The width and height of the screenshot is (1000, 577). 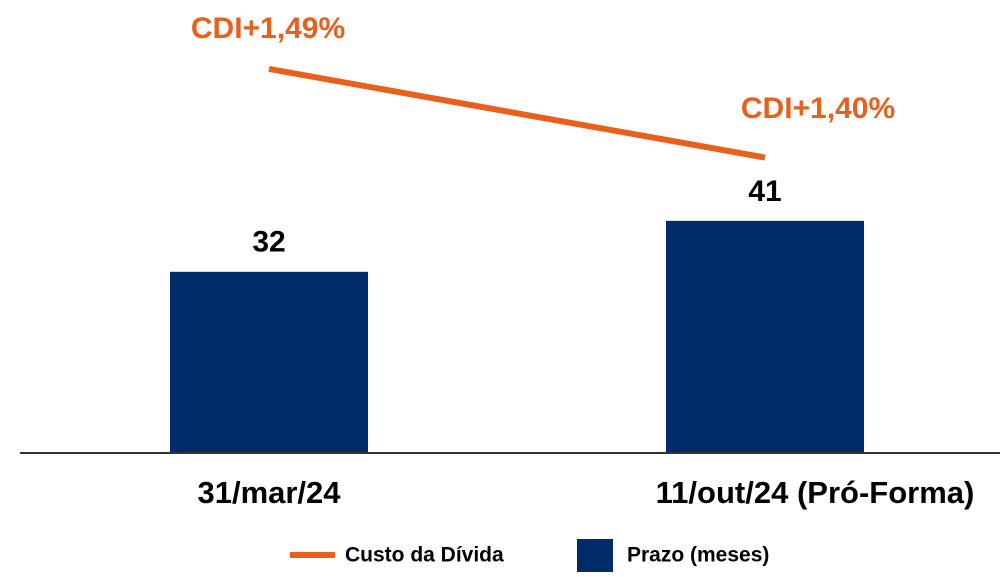 I want to click on data-label: 41, so click(x=764, y=191).